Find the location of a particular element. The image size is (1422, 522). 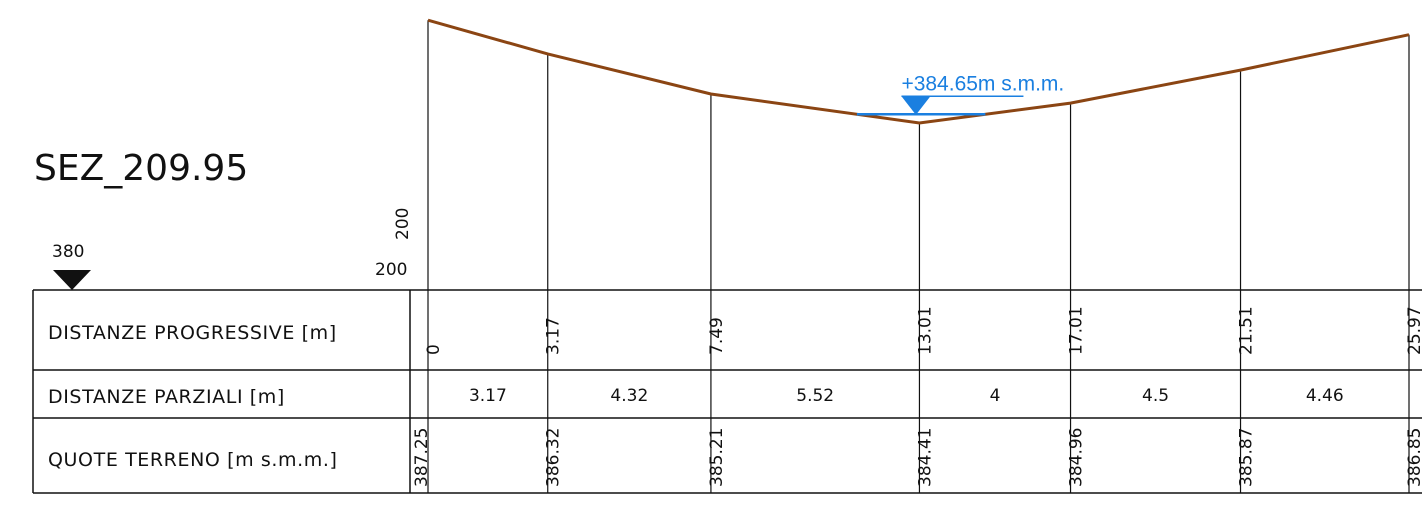

ground-profile is located at coordinates (918, 71).